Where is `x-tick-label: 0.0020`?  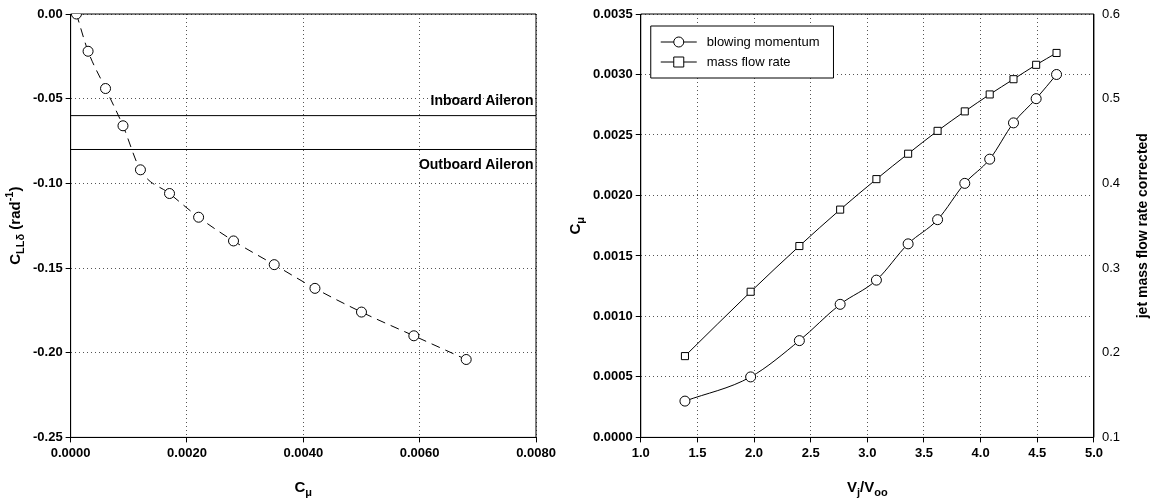
x-tick-label: 0.0020 is located at coordinates (187, 452).